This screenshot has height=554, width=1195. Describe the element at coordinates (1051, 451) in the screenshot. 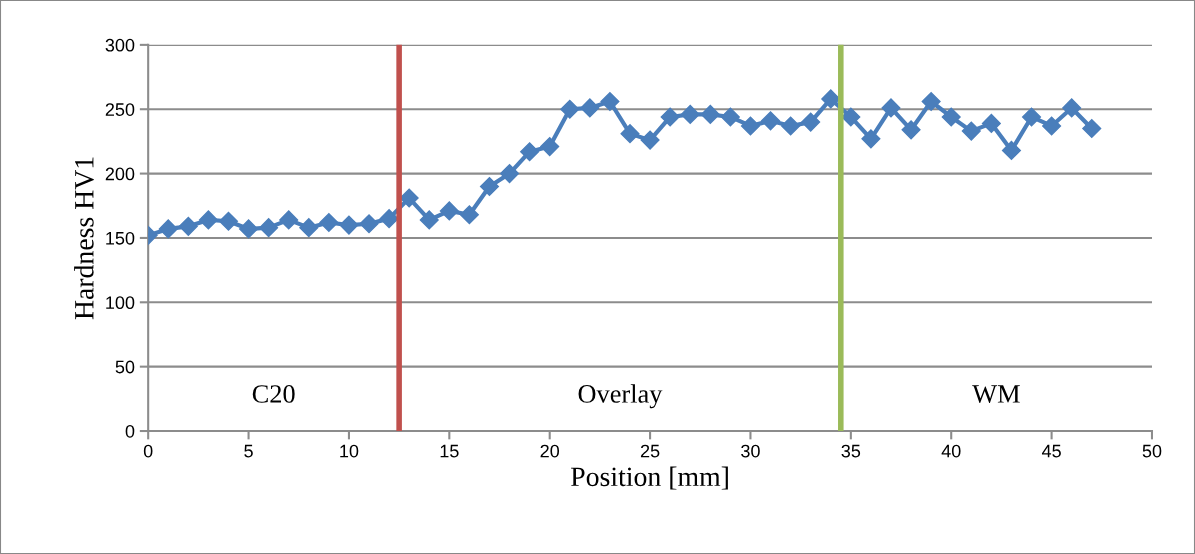

I see `x-tick-label: 45` at that location.